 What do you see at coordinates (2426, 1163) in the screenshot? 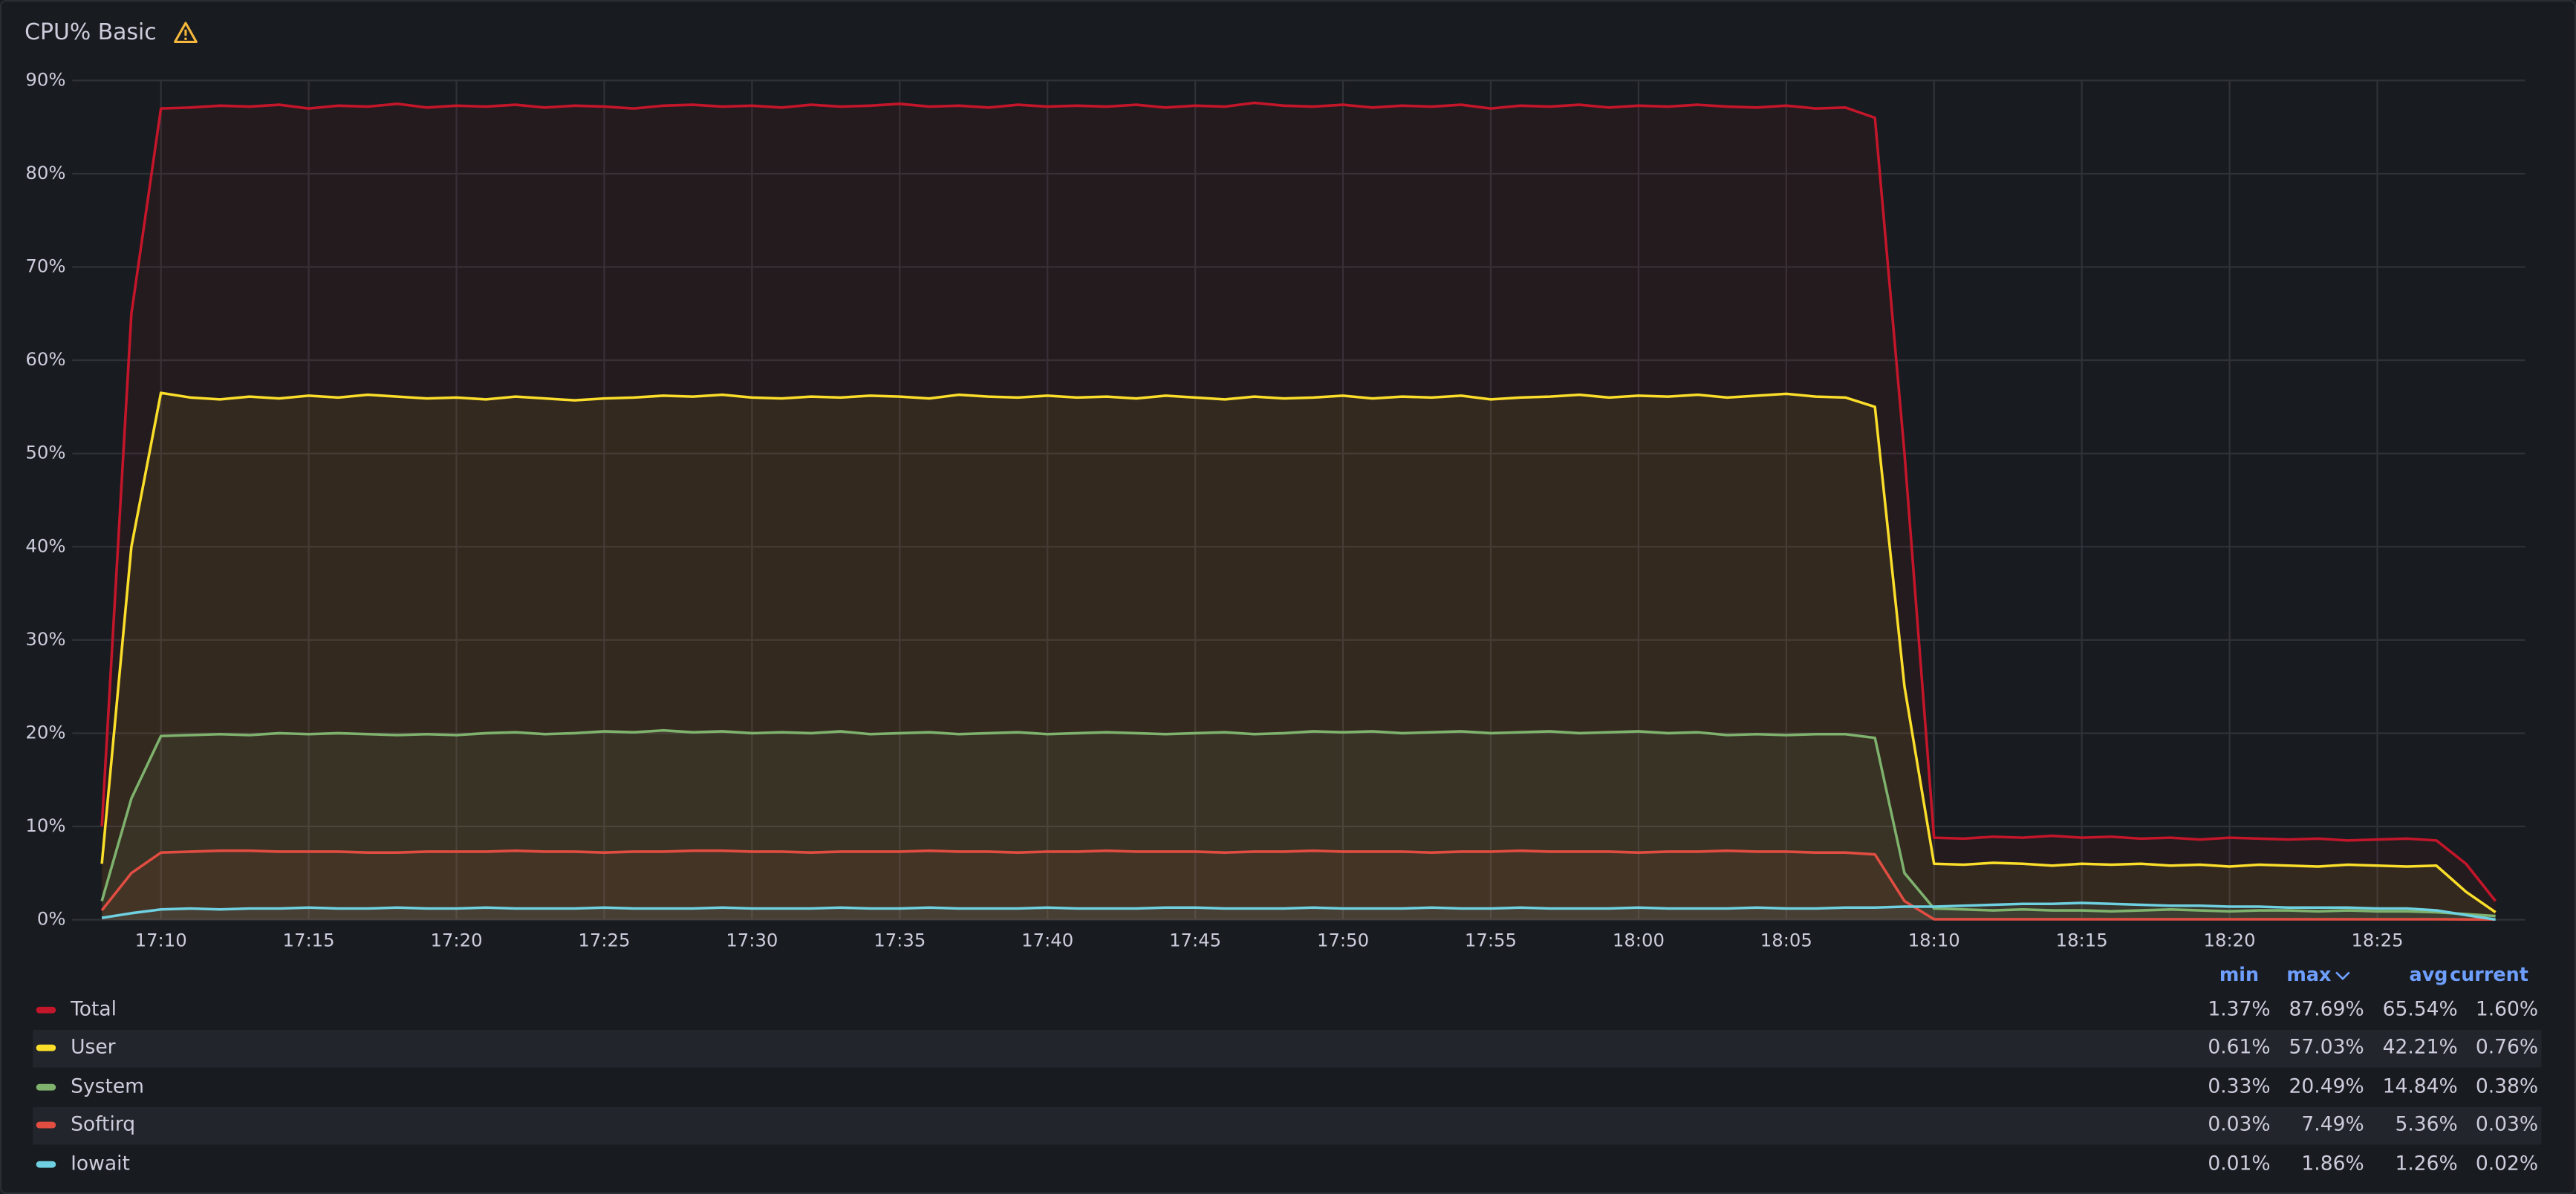
I see `legend-value: 1.26%` at bounding box center [2426, 1163].